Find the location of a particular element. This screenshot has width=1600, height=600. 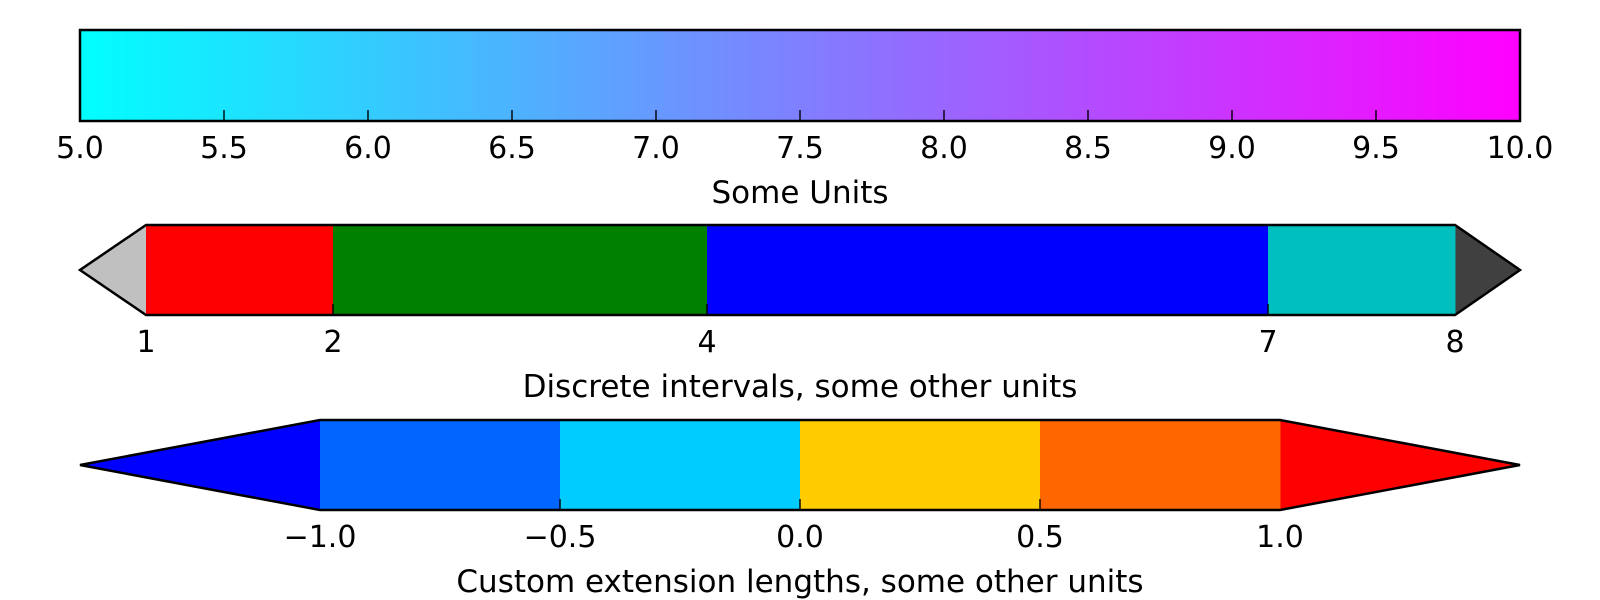

colorbar-gradient is located at coordinates (800, 75).